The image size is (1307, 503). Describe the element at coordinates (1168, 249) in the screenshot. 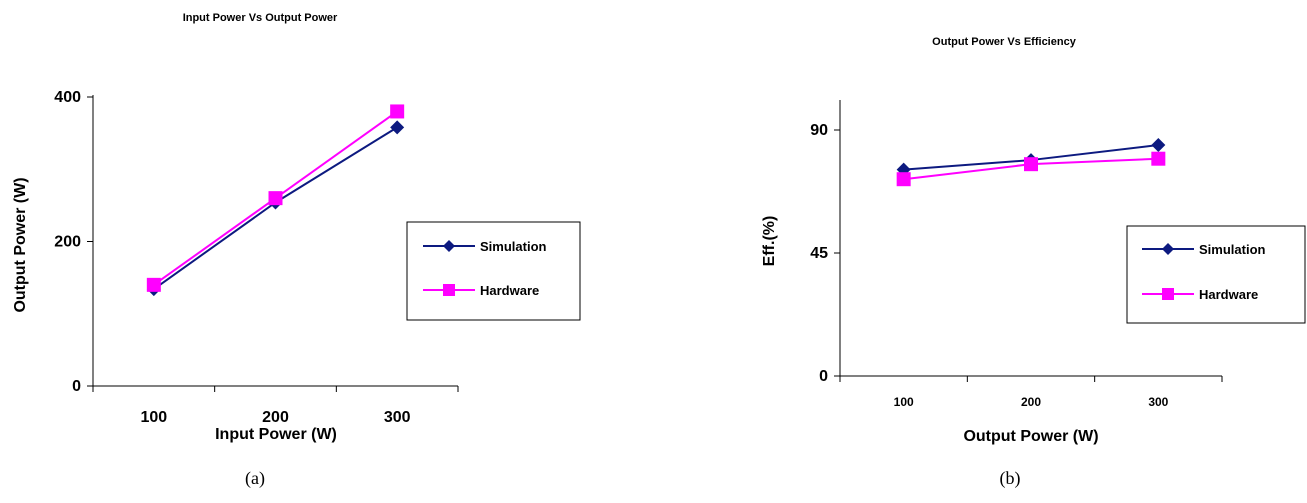

I see `chart-b-legend-sim-marker` at that location.